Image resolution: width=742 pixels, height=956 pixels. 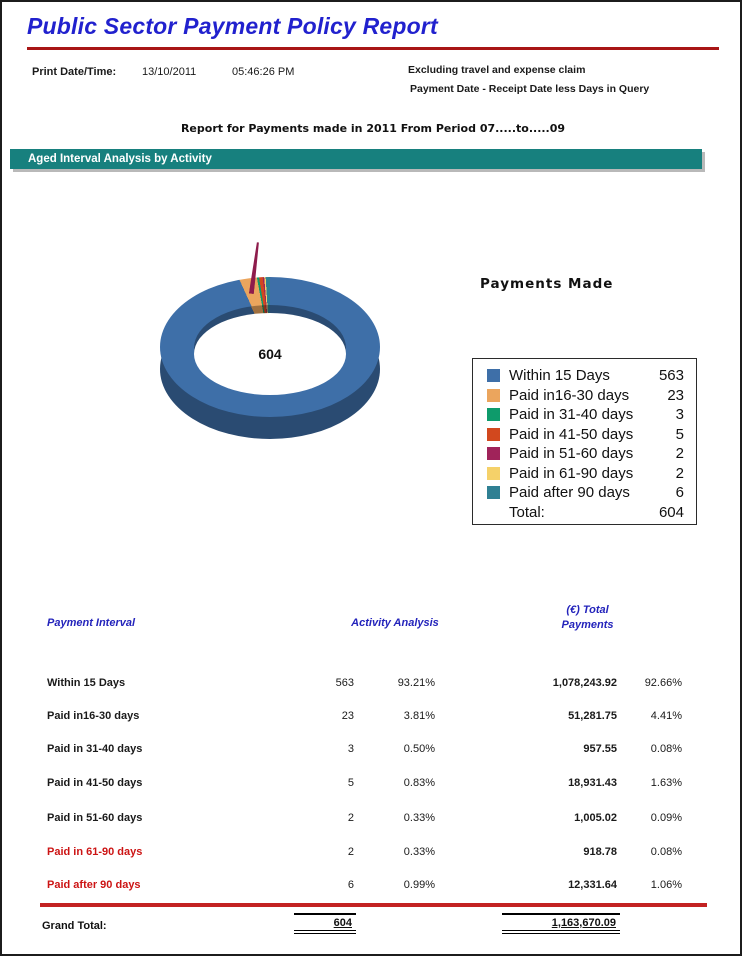 What do you see at coordinates (671, 376) in the screenshot?
I see `legend-value: 563` at bounding box center [671, 376].